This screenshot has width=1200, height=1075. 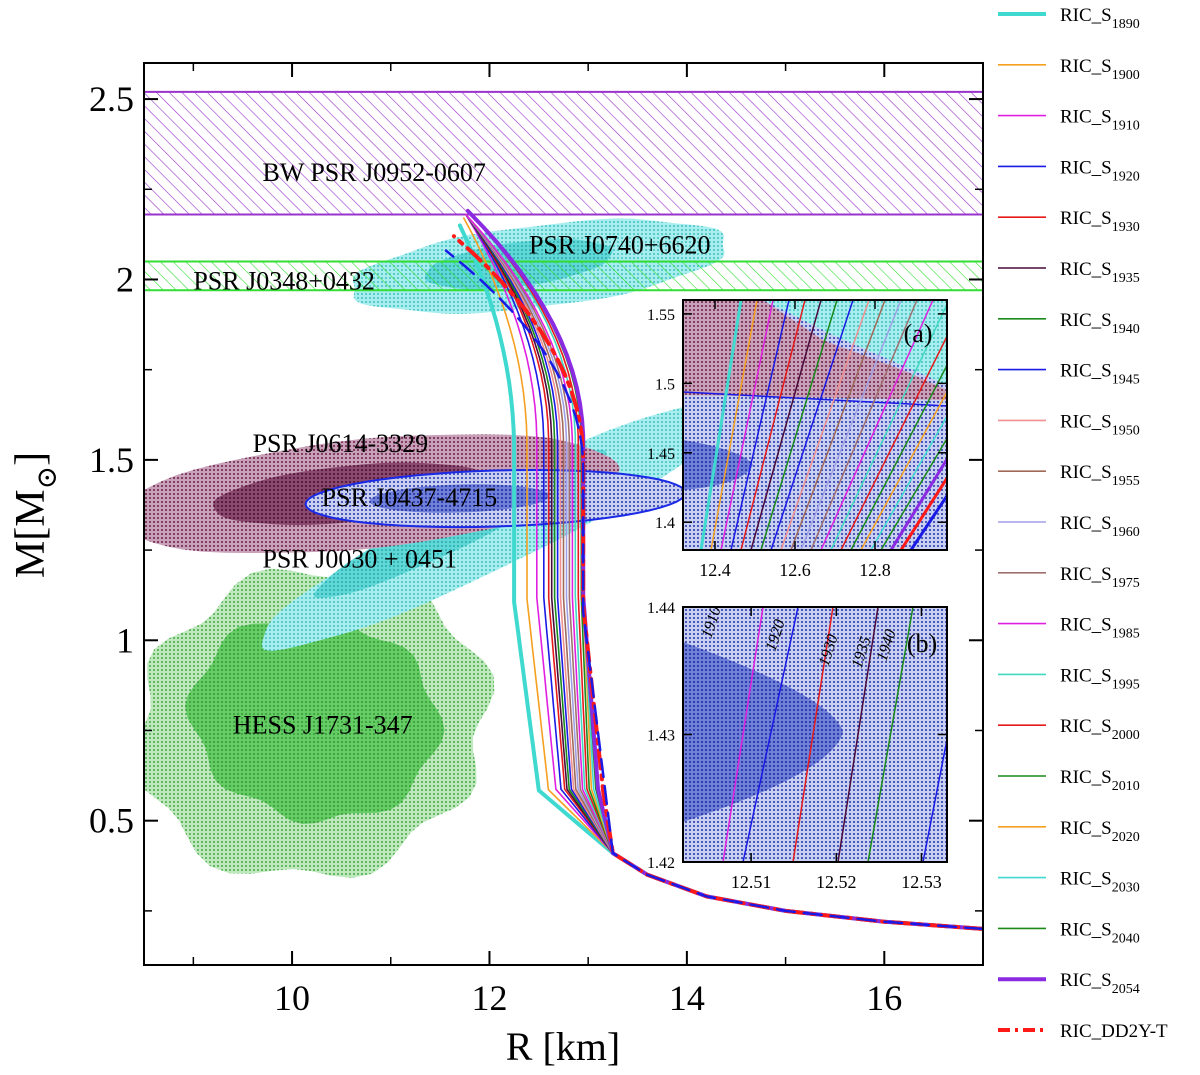 What do you see at coordinates (751, 882) in the screenshot?
I see `inset-x-tick-label: 12.51` at bounding box center [751, 882].